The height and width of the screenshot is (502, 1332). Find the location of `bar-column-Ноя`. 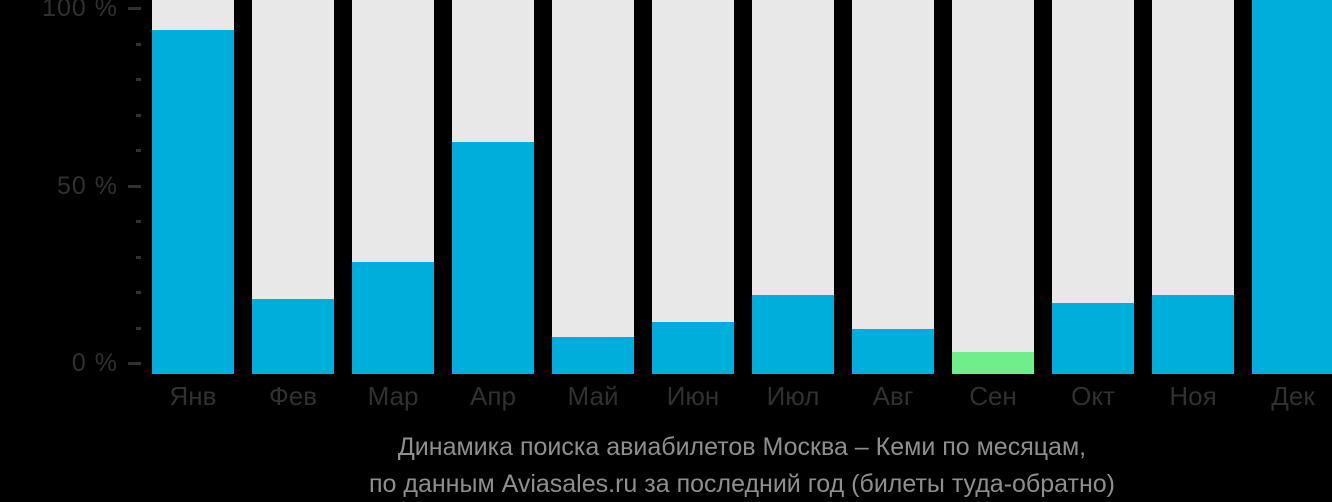

bar-column-Ноя is located at coordinates (1193, 187).